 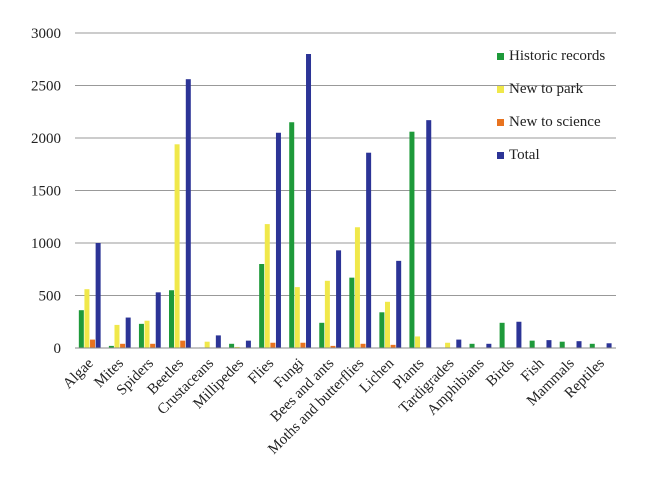 I want to click on y-axis-ticks: 0 500 1000 1500 2000 2500 3000, so click(x=46, y=191).